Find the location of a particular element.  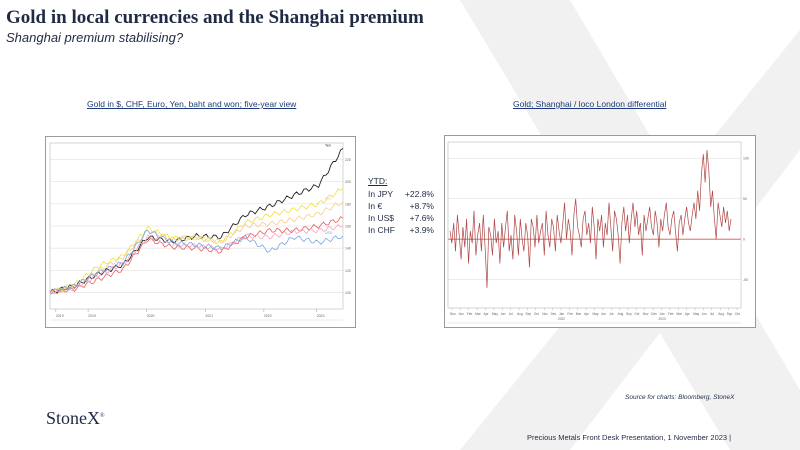

ytd-row-eur: In € +8.7% is located at coordinates (401, 206).